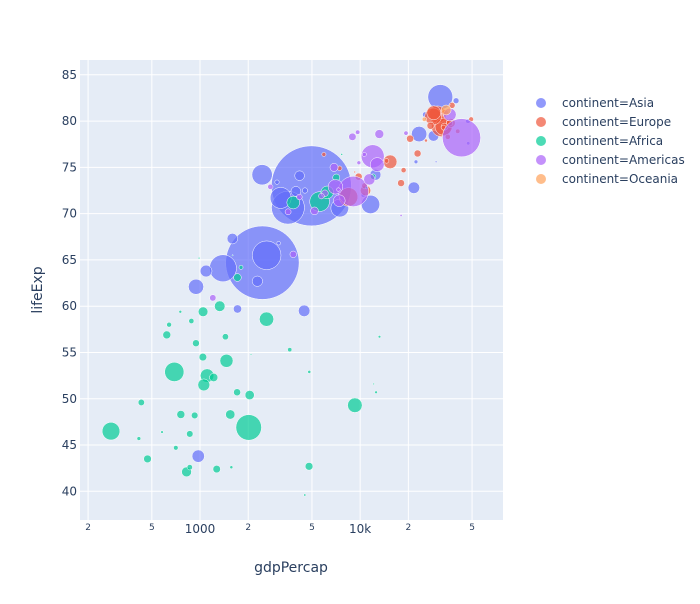 This screenshot has height=604, width=700. Describe the element at coordinates (599, 141) in the screenshot. I see `legend-item: continent=Africa` at that location.